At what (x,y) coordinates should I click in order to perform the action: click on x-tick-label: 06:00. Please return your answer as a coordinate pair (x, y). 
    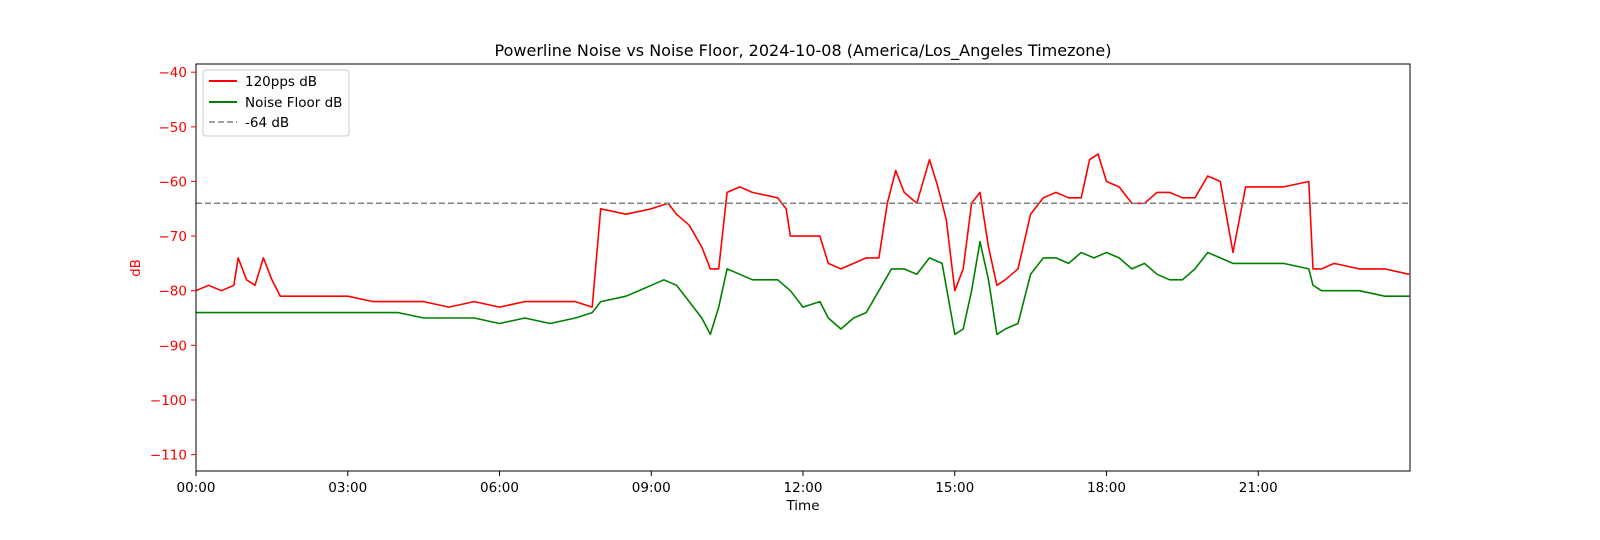
    Looking at the image, I should click on (499, 488).